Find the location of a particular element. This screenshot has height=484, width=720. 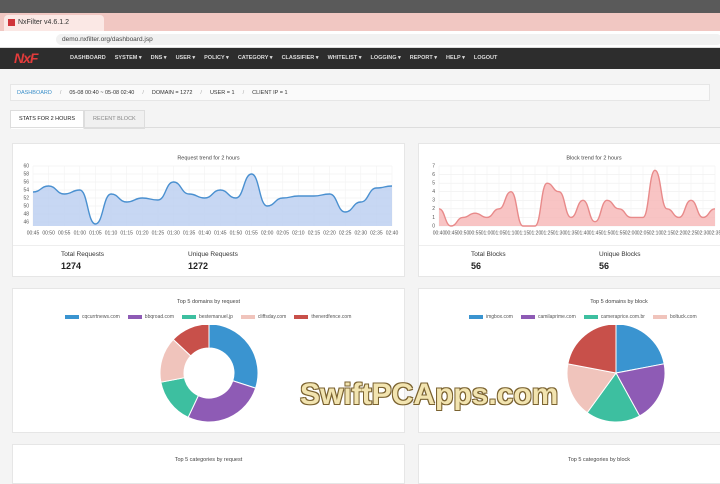

nav-item: WHITELIST ▾ is located at coordinates (344, 58).